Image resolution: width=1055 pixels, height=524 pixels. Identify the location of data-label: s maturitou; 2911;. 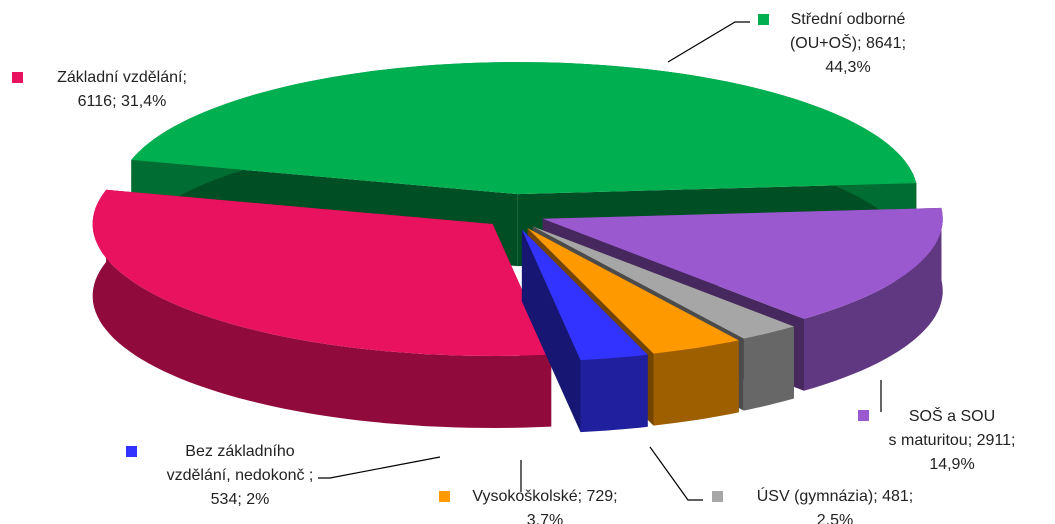
(952, 440).